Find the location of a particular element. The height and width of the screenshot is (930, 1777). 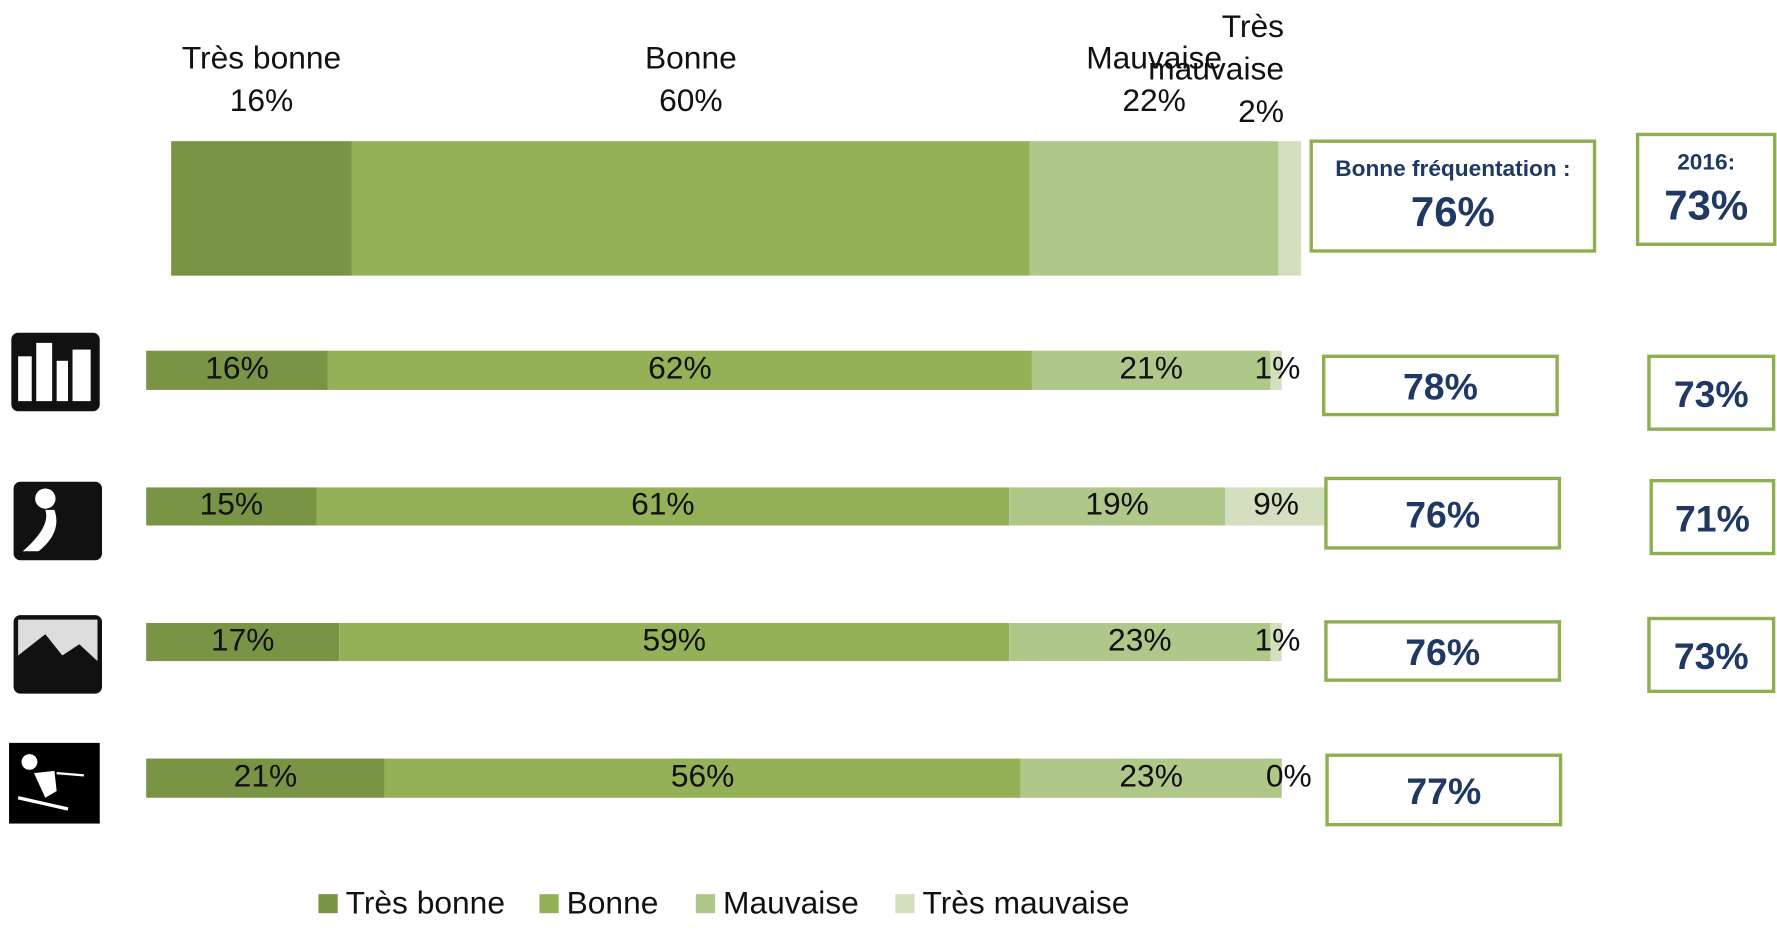

value-label: 15% is located at coordinates (231, 504).